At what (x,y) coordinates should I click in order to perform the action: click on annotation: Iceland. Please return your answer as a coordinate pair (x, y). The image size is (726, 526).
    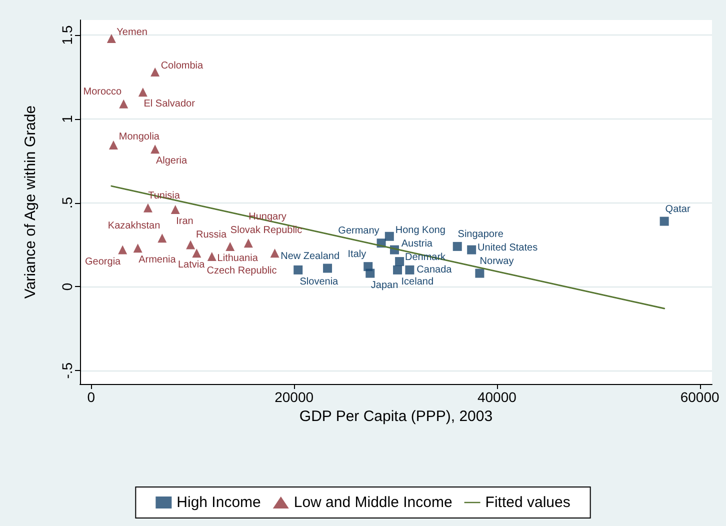
    Looking at the image, I should click on (417, 282).